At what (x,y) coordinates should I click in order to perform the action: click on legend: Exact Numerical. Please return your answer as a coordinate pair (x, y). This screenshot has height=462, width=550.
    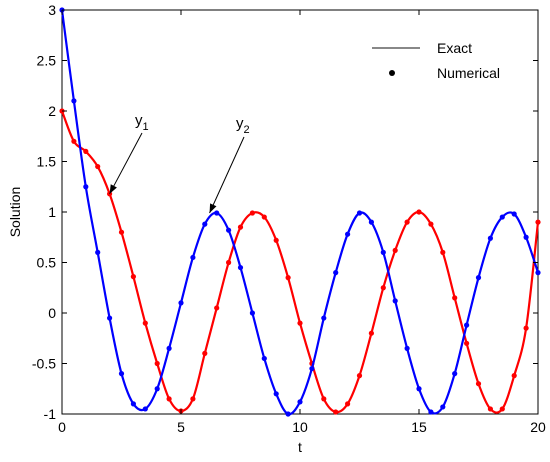
    Looking at the image, I should click on (436, 60).